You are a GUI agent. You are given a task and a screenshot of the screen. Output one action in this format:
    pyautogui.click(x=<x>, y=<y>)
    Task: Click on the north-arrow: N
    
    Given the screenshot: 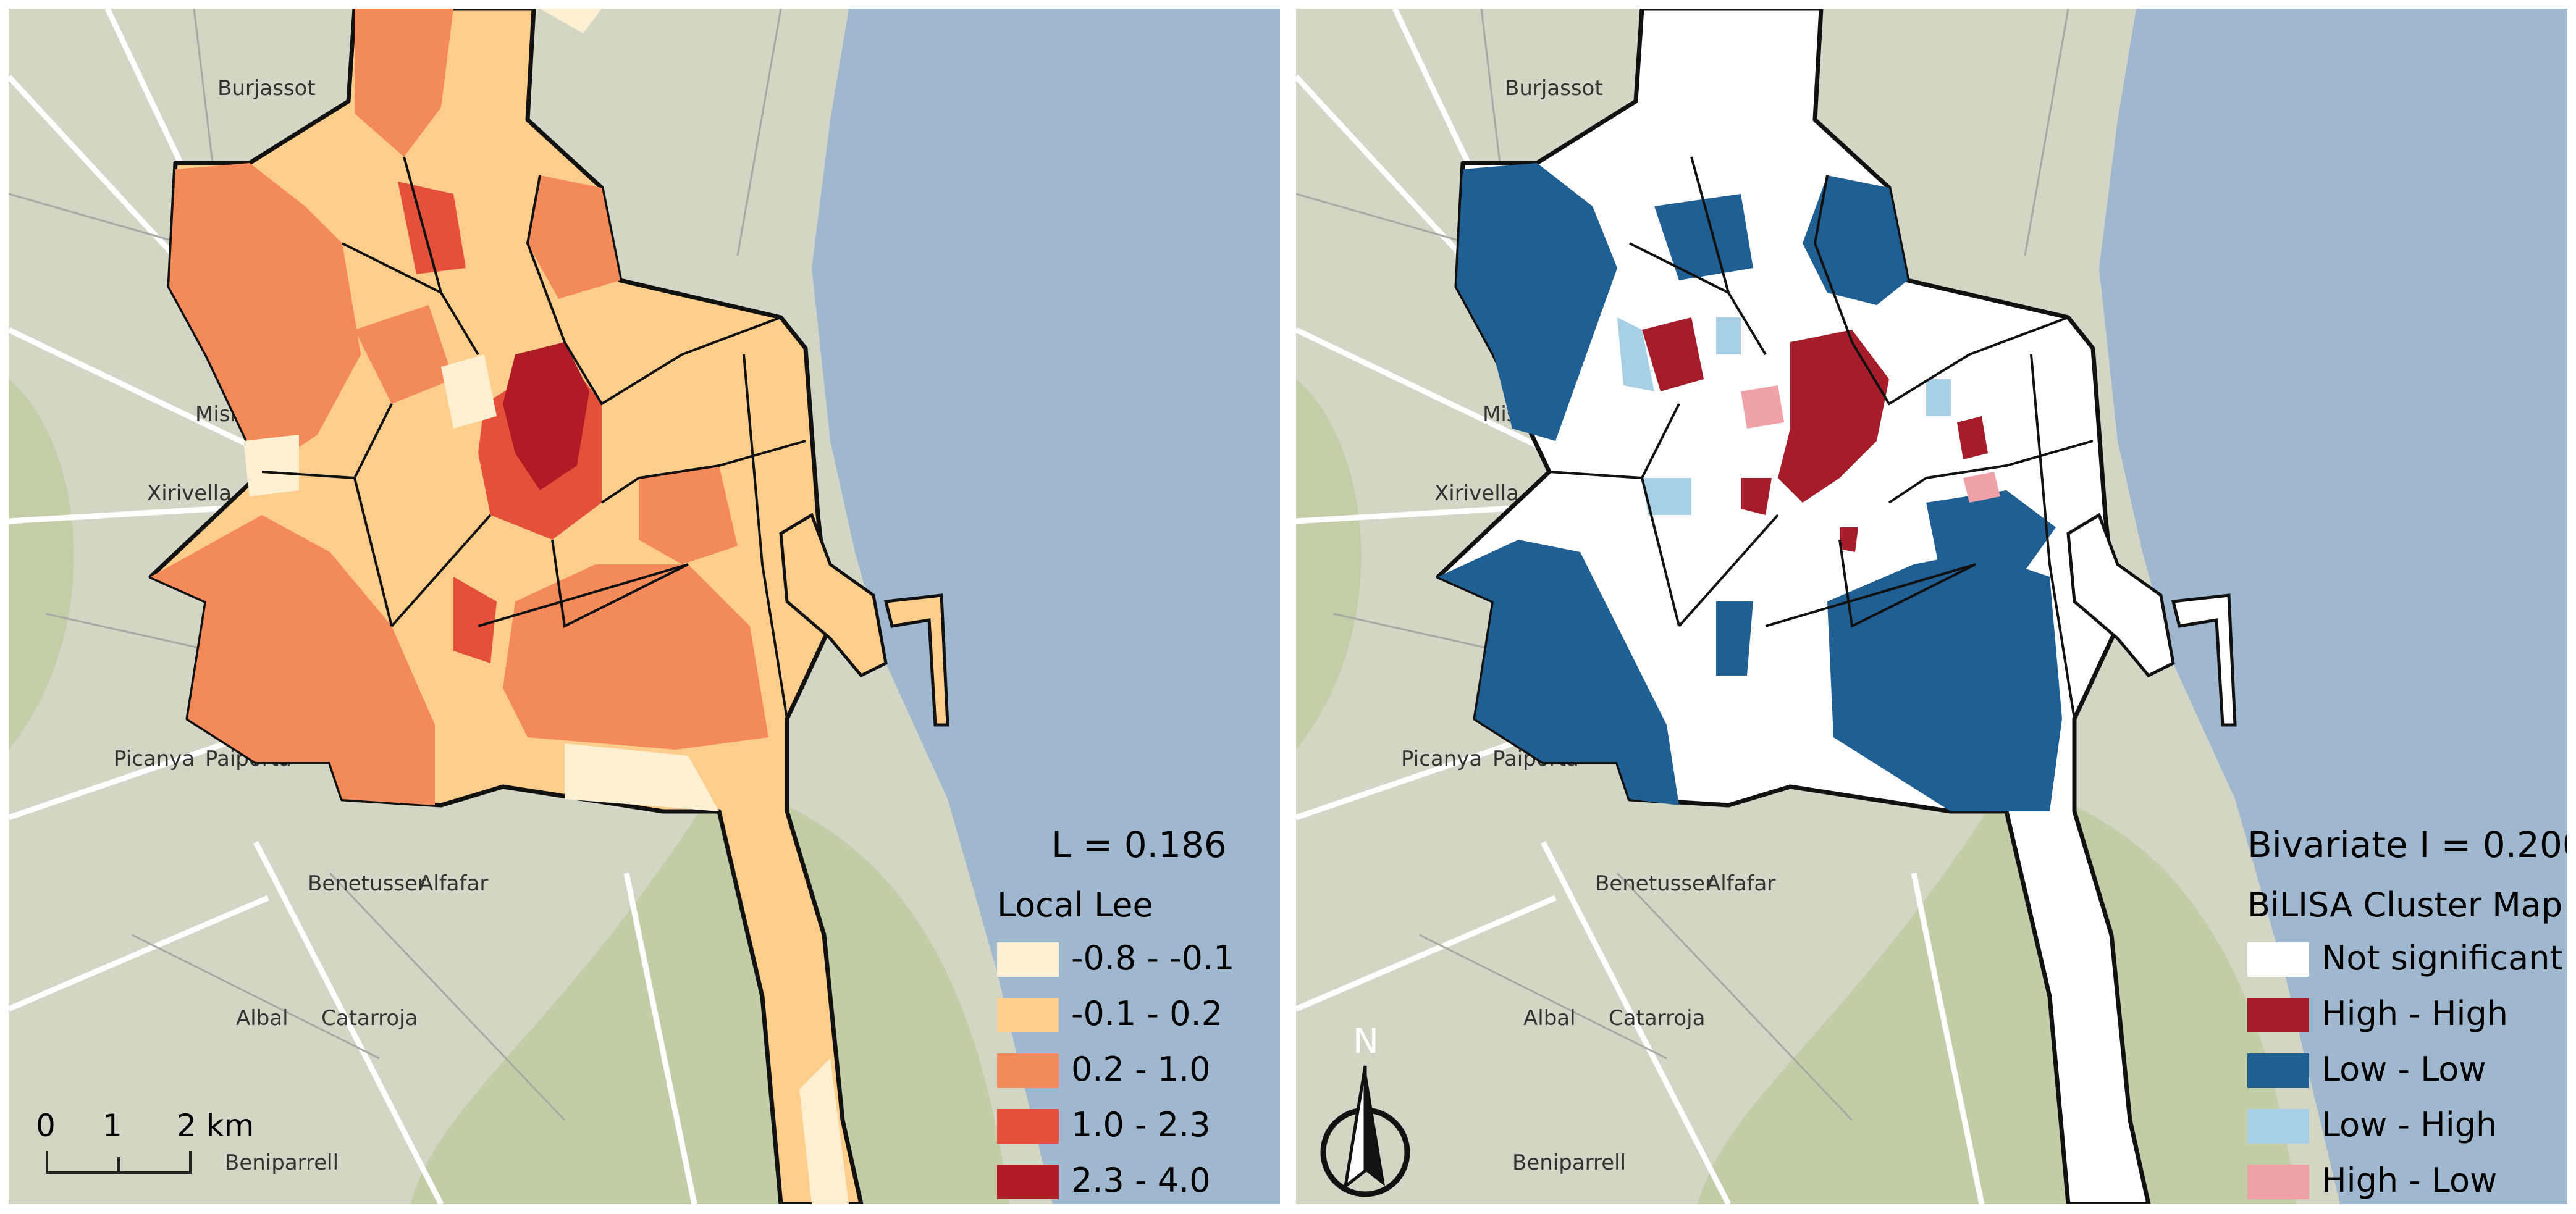 What is the action you would take?
    pyautogui.click(x=1367, y=1110)
    